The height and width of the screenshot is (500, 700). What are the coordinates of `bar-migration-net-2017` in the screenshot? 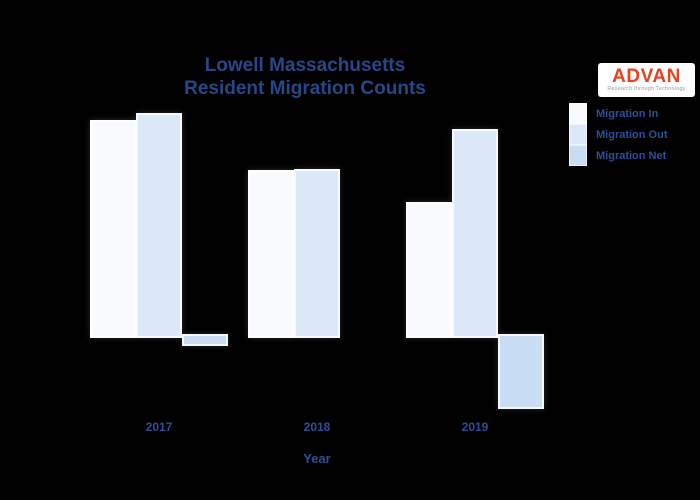 It's located at (205, 340).